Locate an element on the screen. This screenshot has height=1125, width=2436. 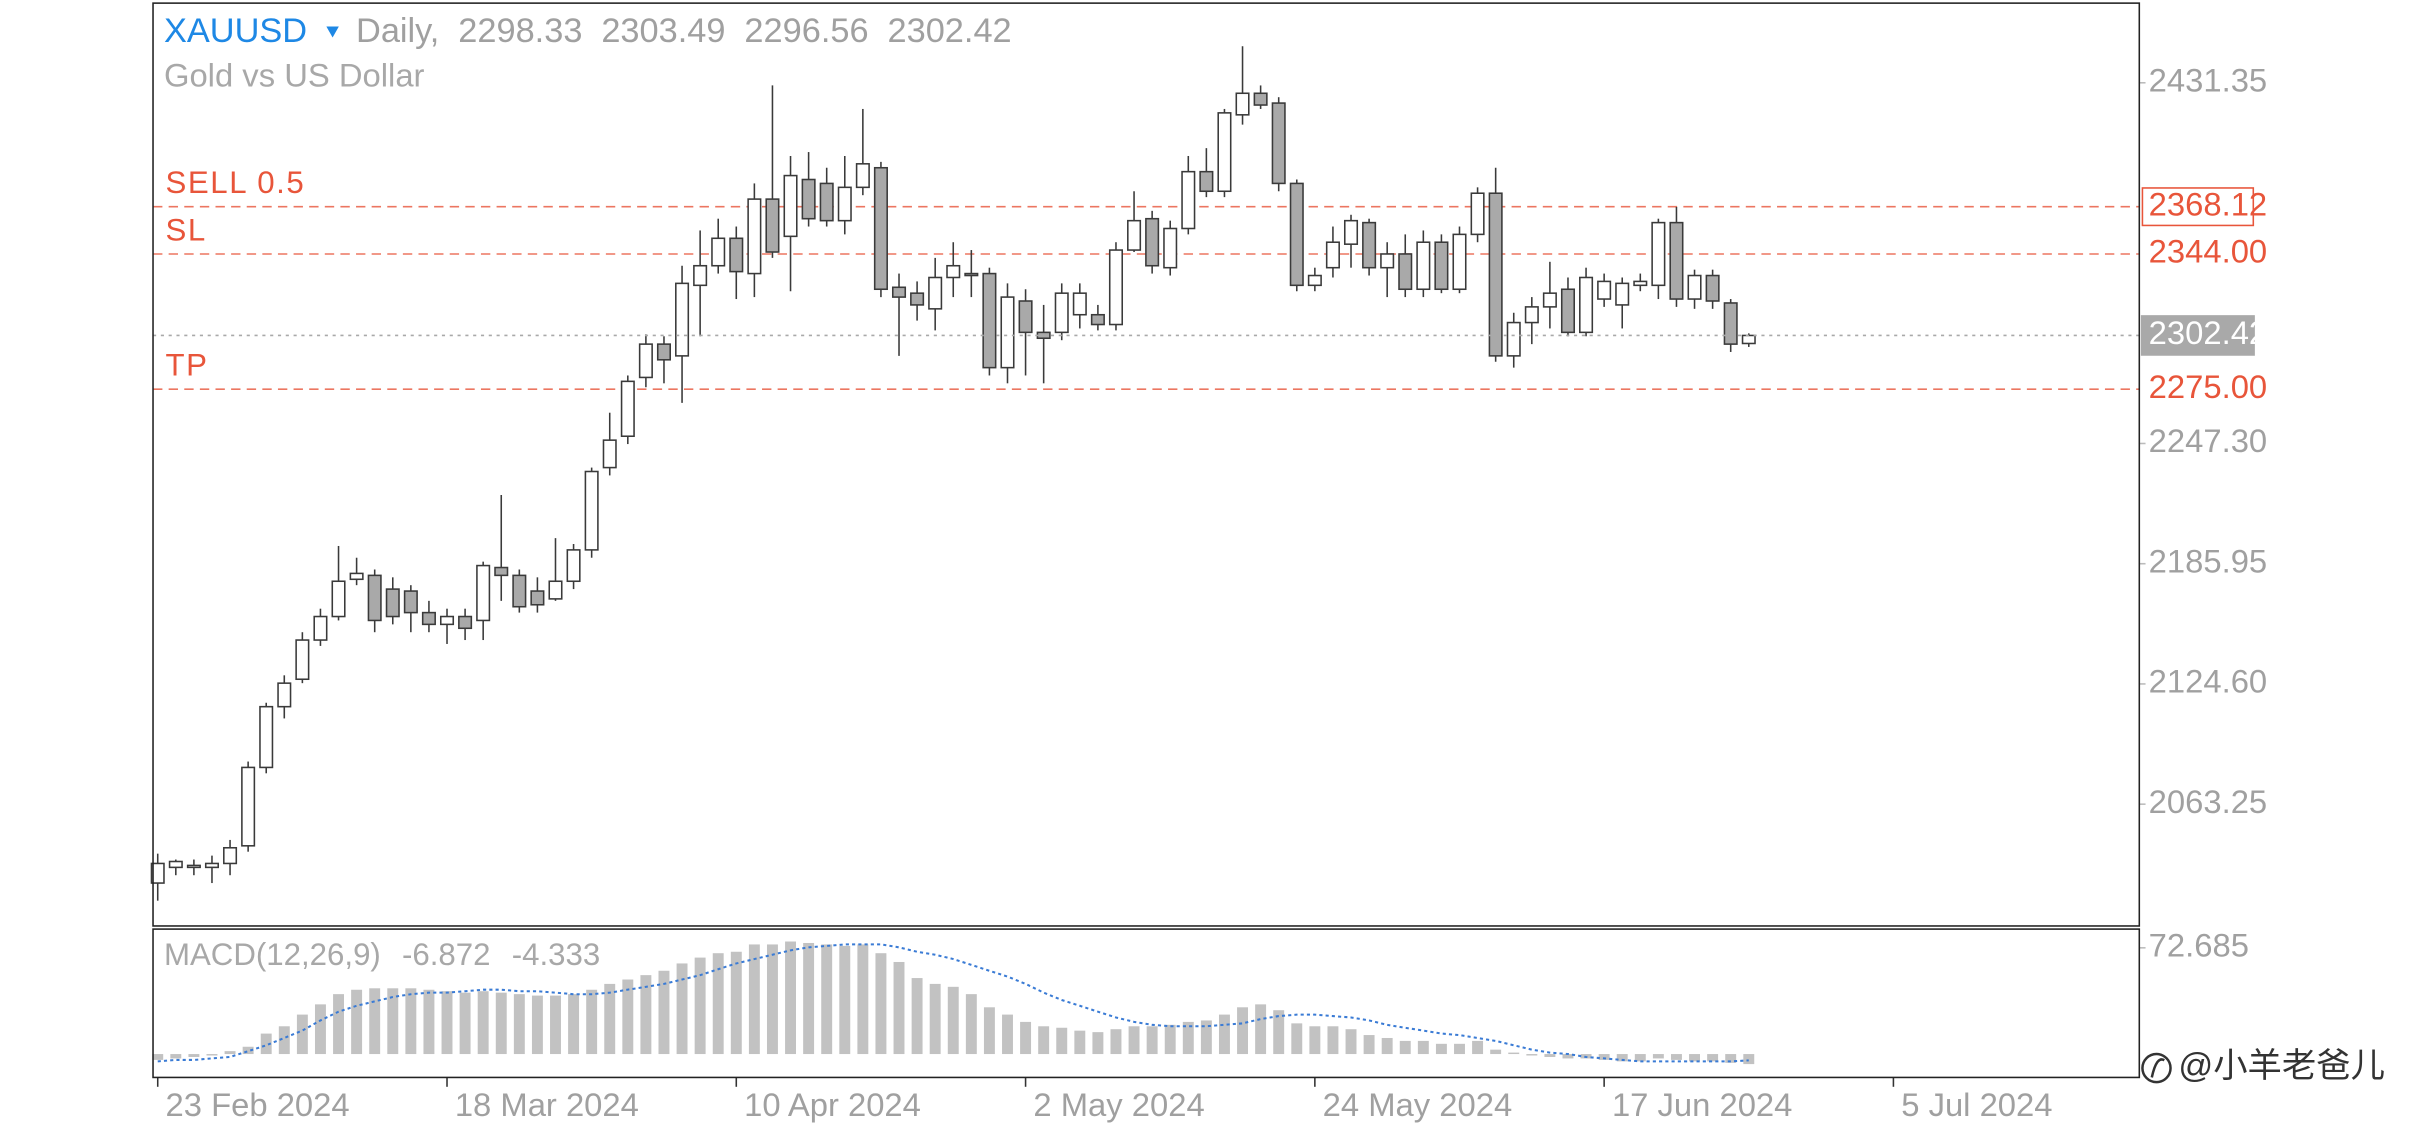
timeframe: Daily, is located at coordinates (397, 31).